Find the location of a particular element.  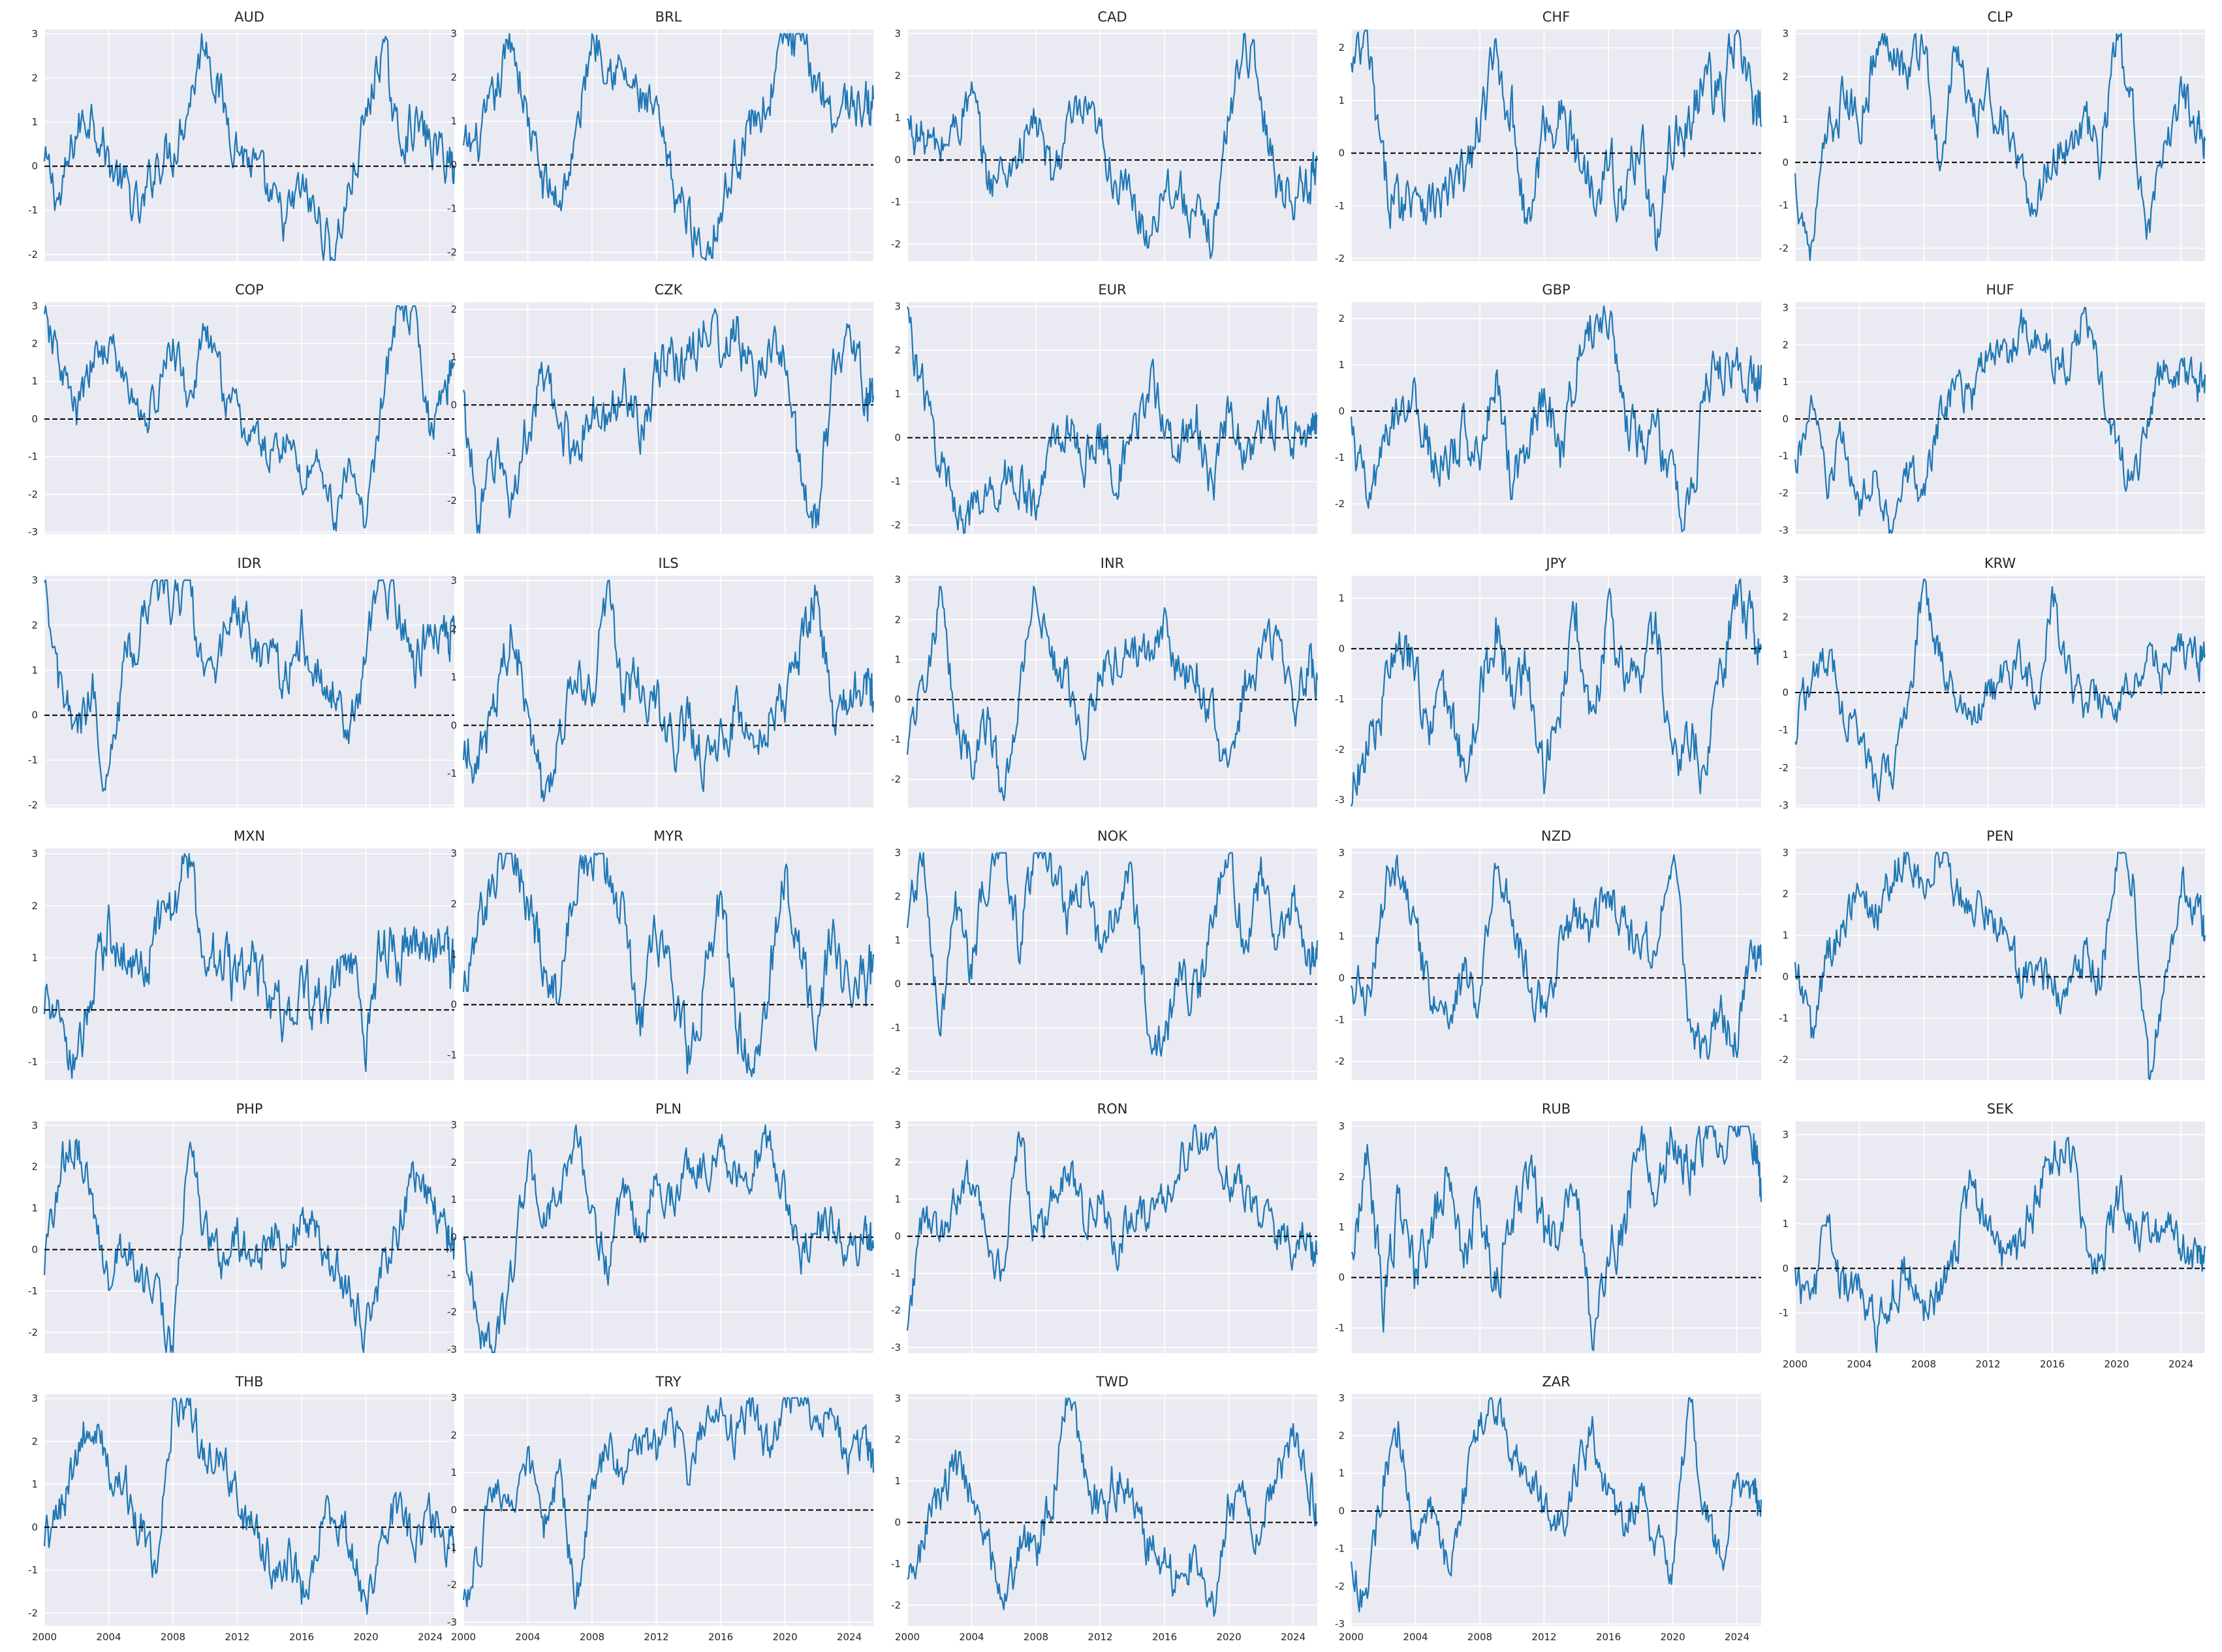

chart-title: CAD is located at coordinates (1112, 17).